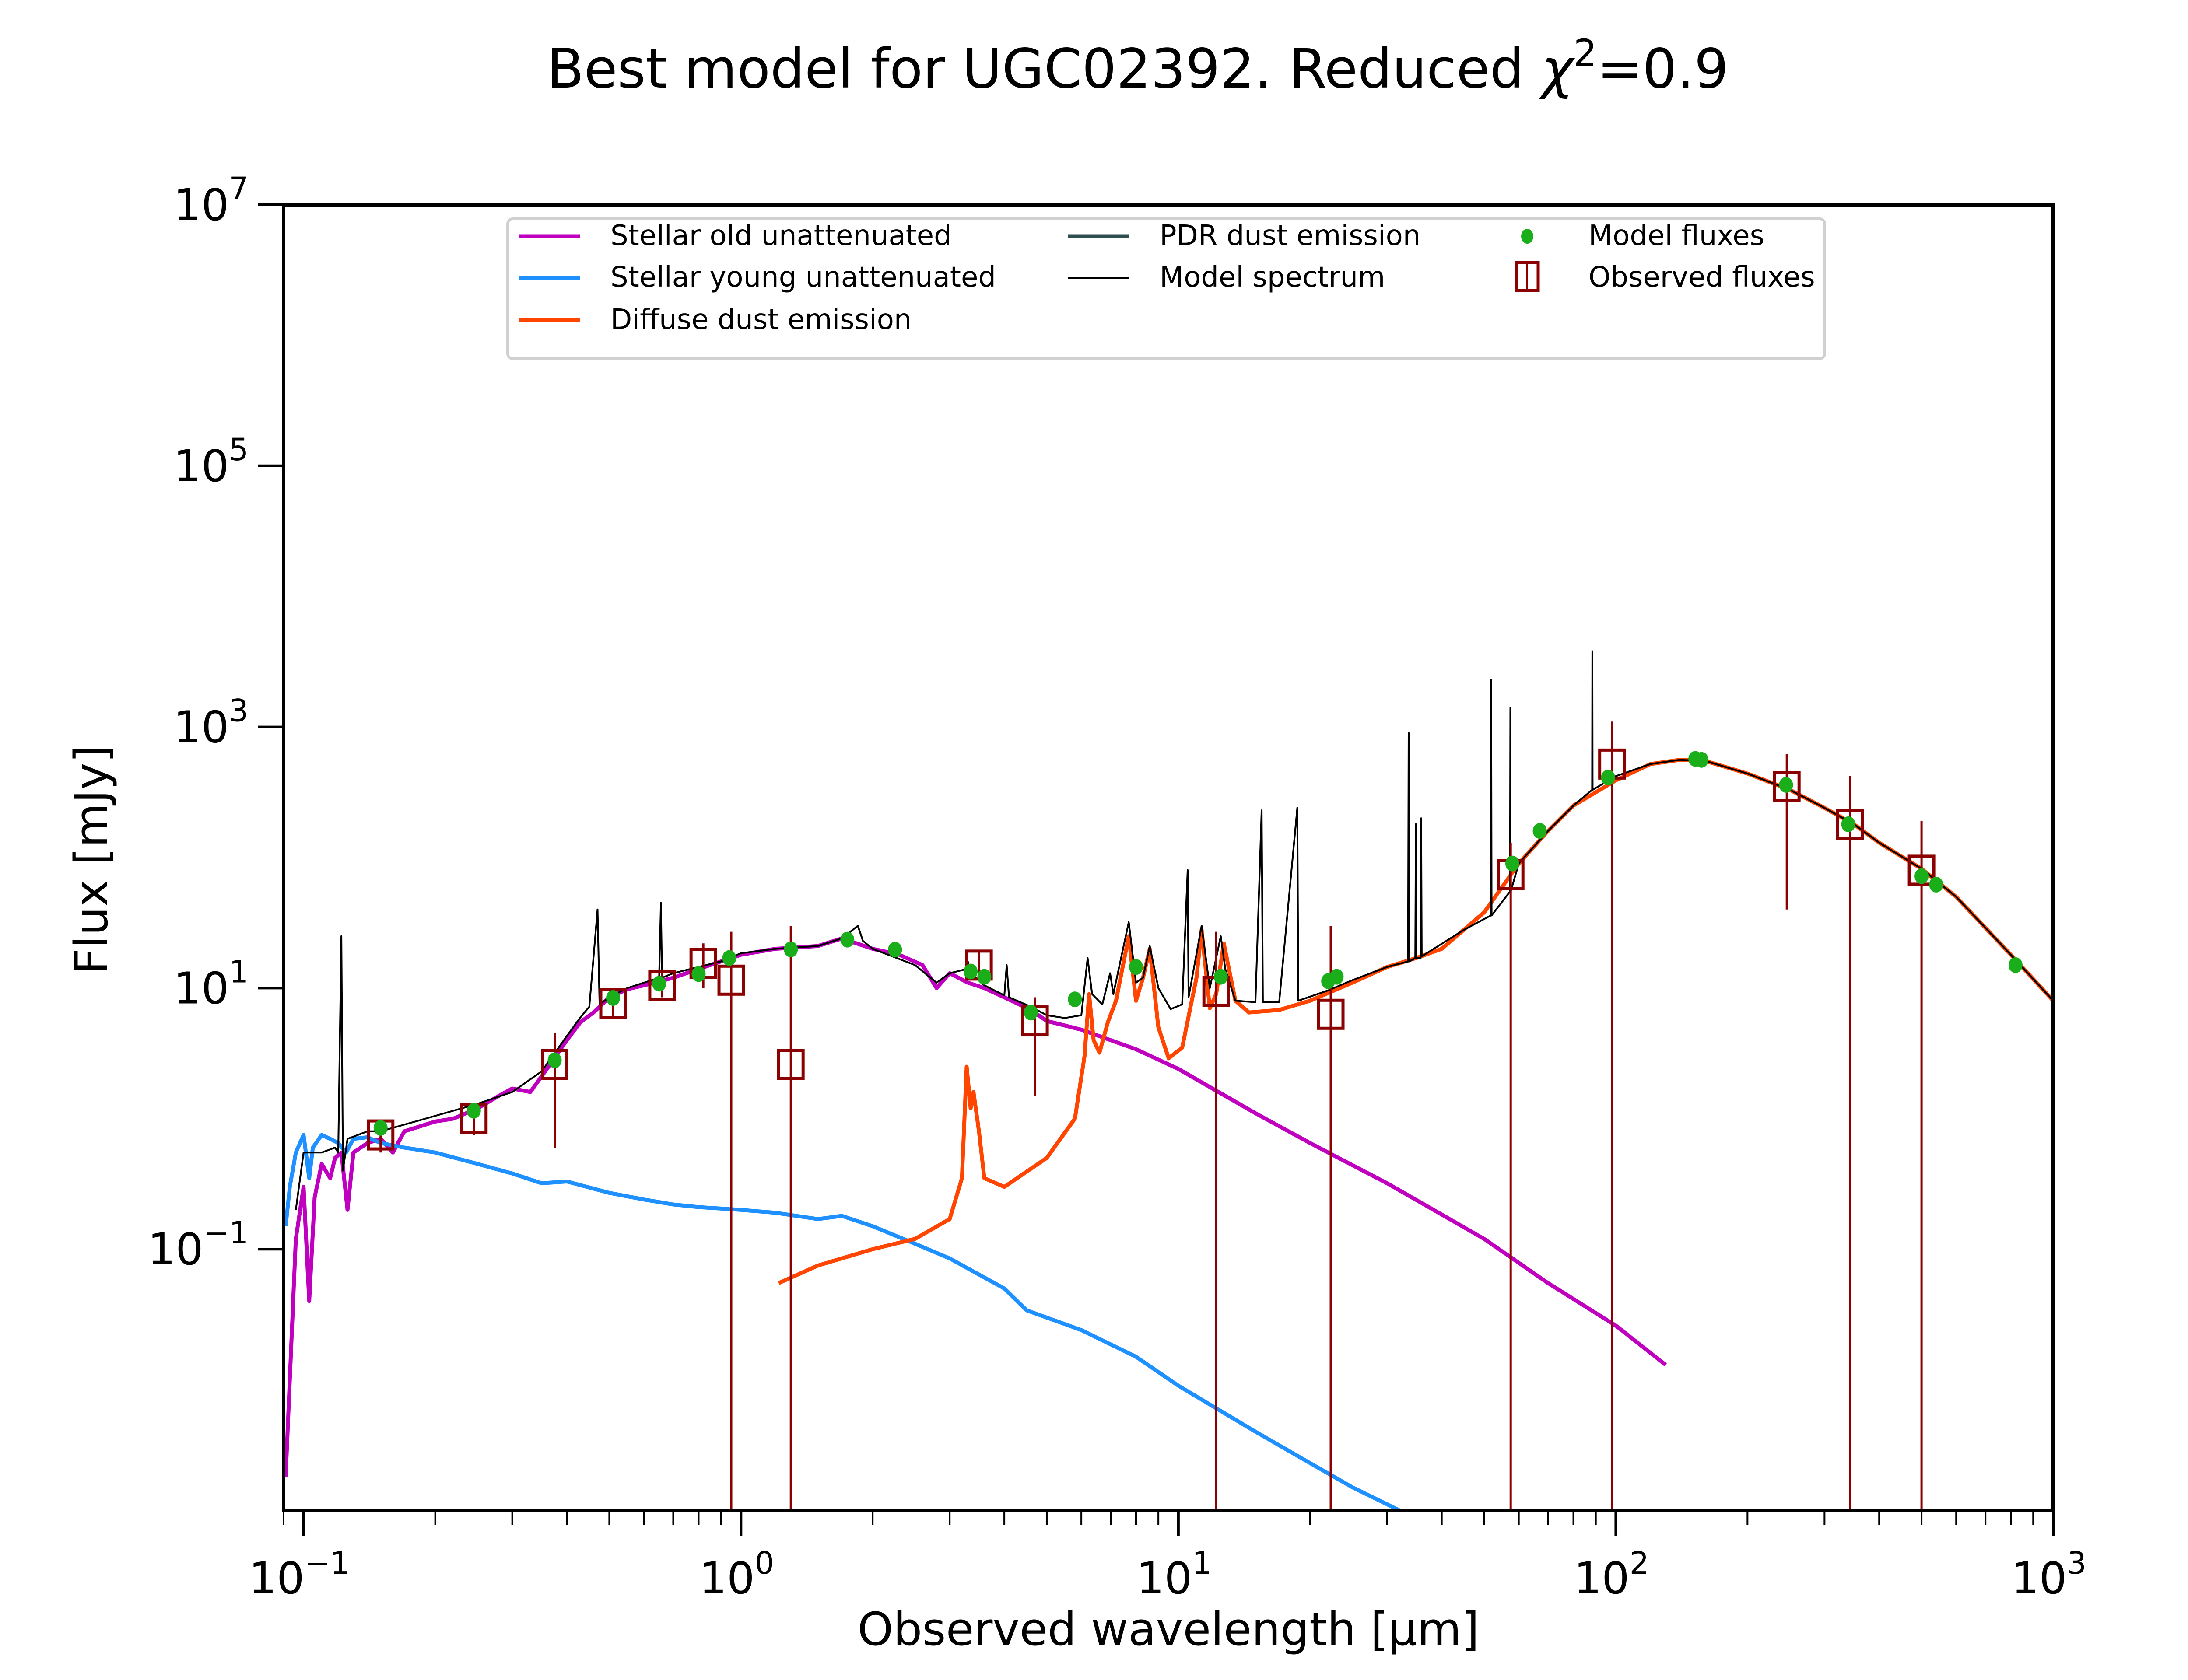 The image size is (2188, 1680). Describe the element at coordinates (1527, 236) in the screenshot. I see `legend-swatch` at that location.